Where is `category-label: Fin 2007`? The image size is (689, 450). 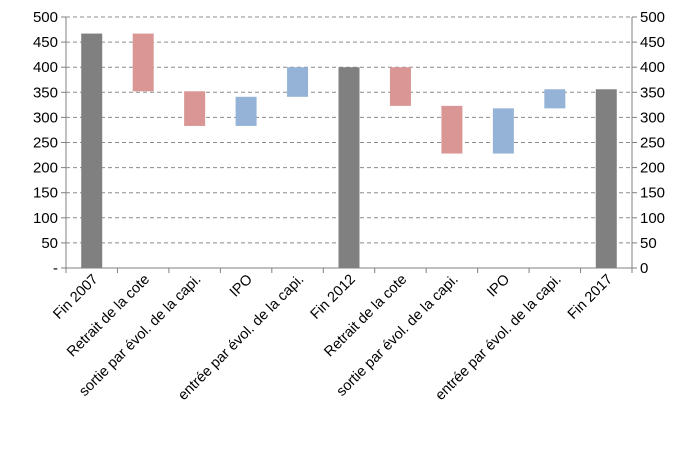 category-label: Fin 2007 is located at coordinates (75, 297).